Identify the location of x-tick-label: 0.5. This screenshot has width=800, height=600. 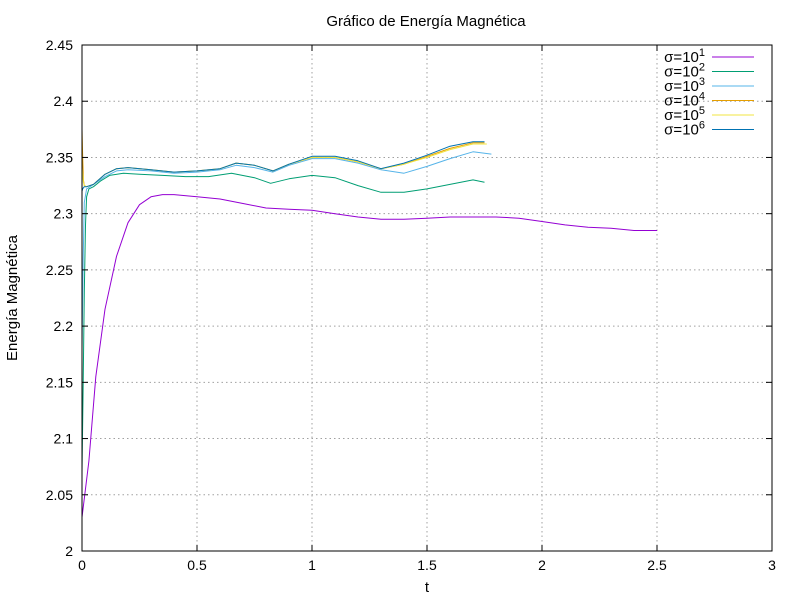
(197, 565).